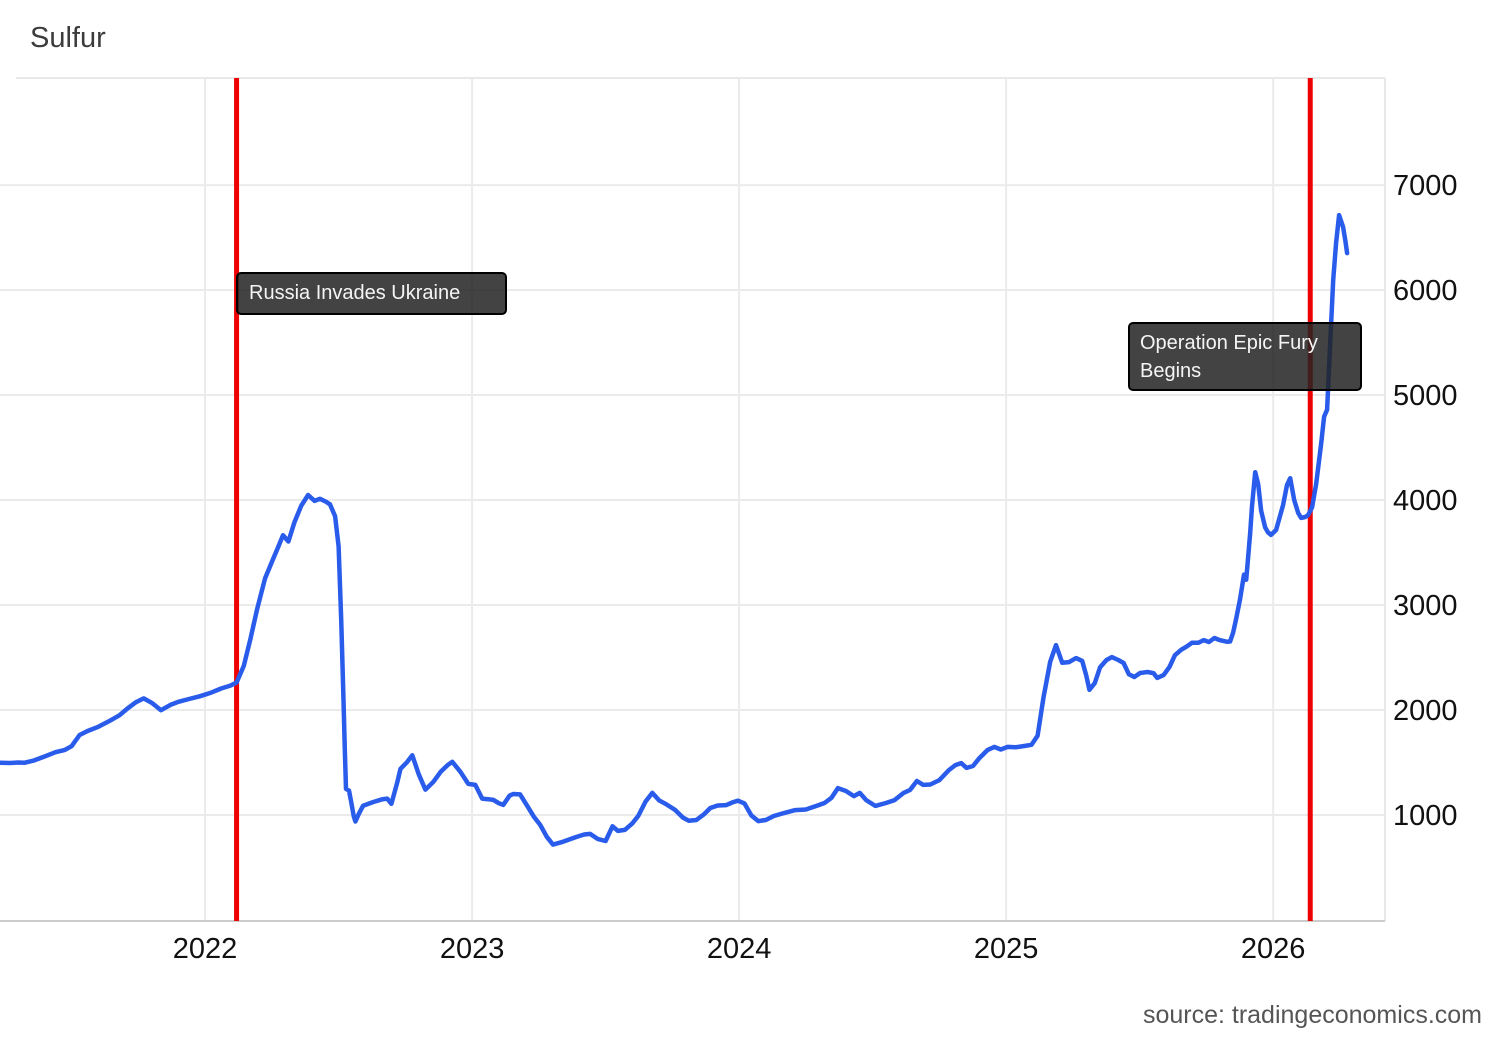  I want to click on annotation-operation-epic-fury-label: Operation Epic Fury Begins, so click(1229, 357).